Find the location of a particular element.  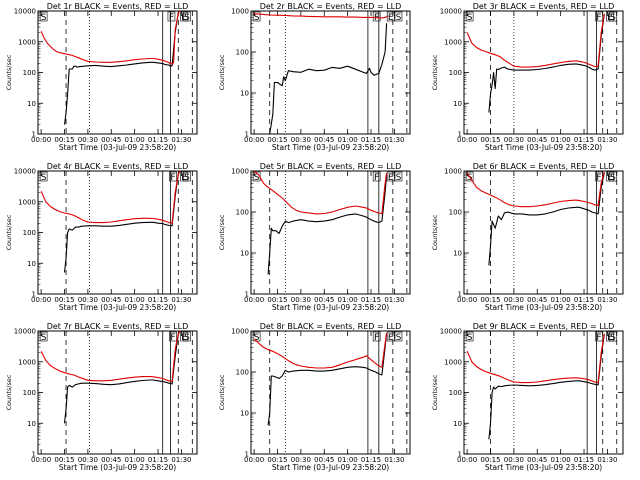

chart-title: Det 2r BLACK = Events, RED = LLD is located at coordinates (331, 6).